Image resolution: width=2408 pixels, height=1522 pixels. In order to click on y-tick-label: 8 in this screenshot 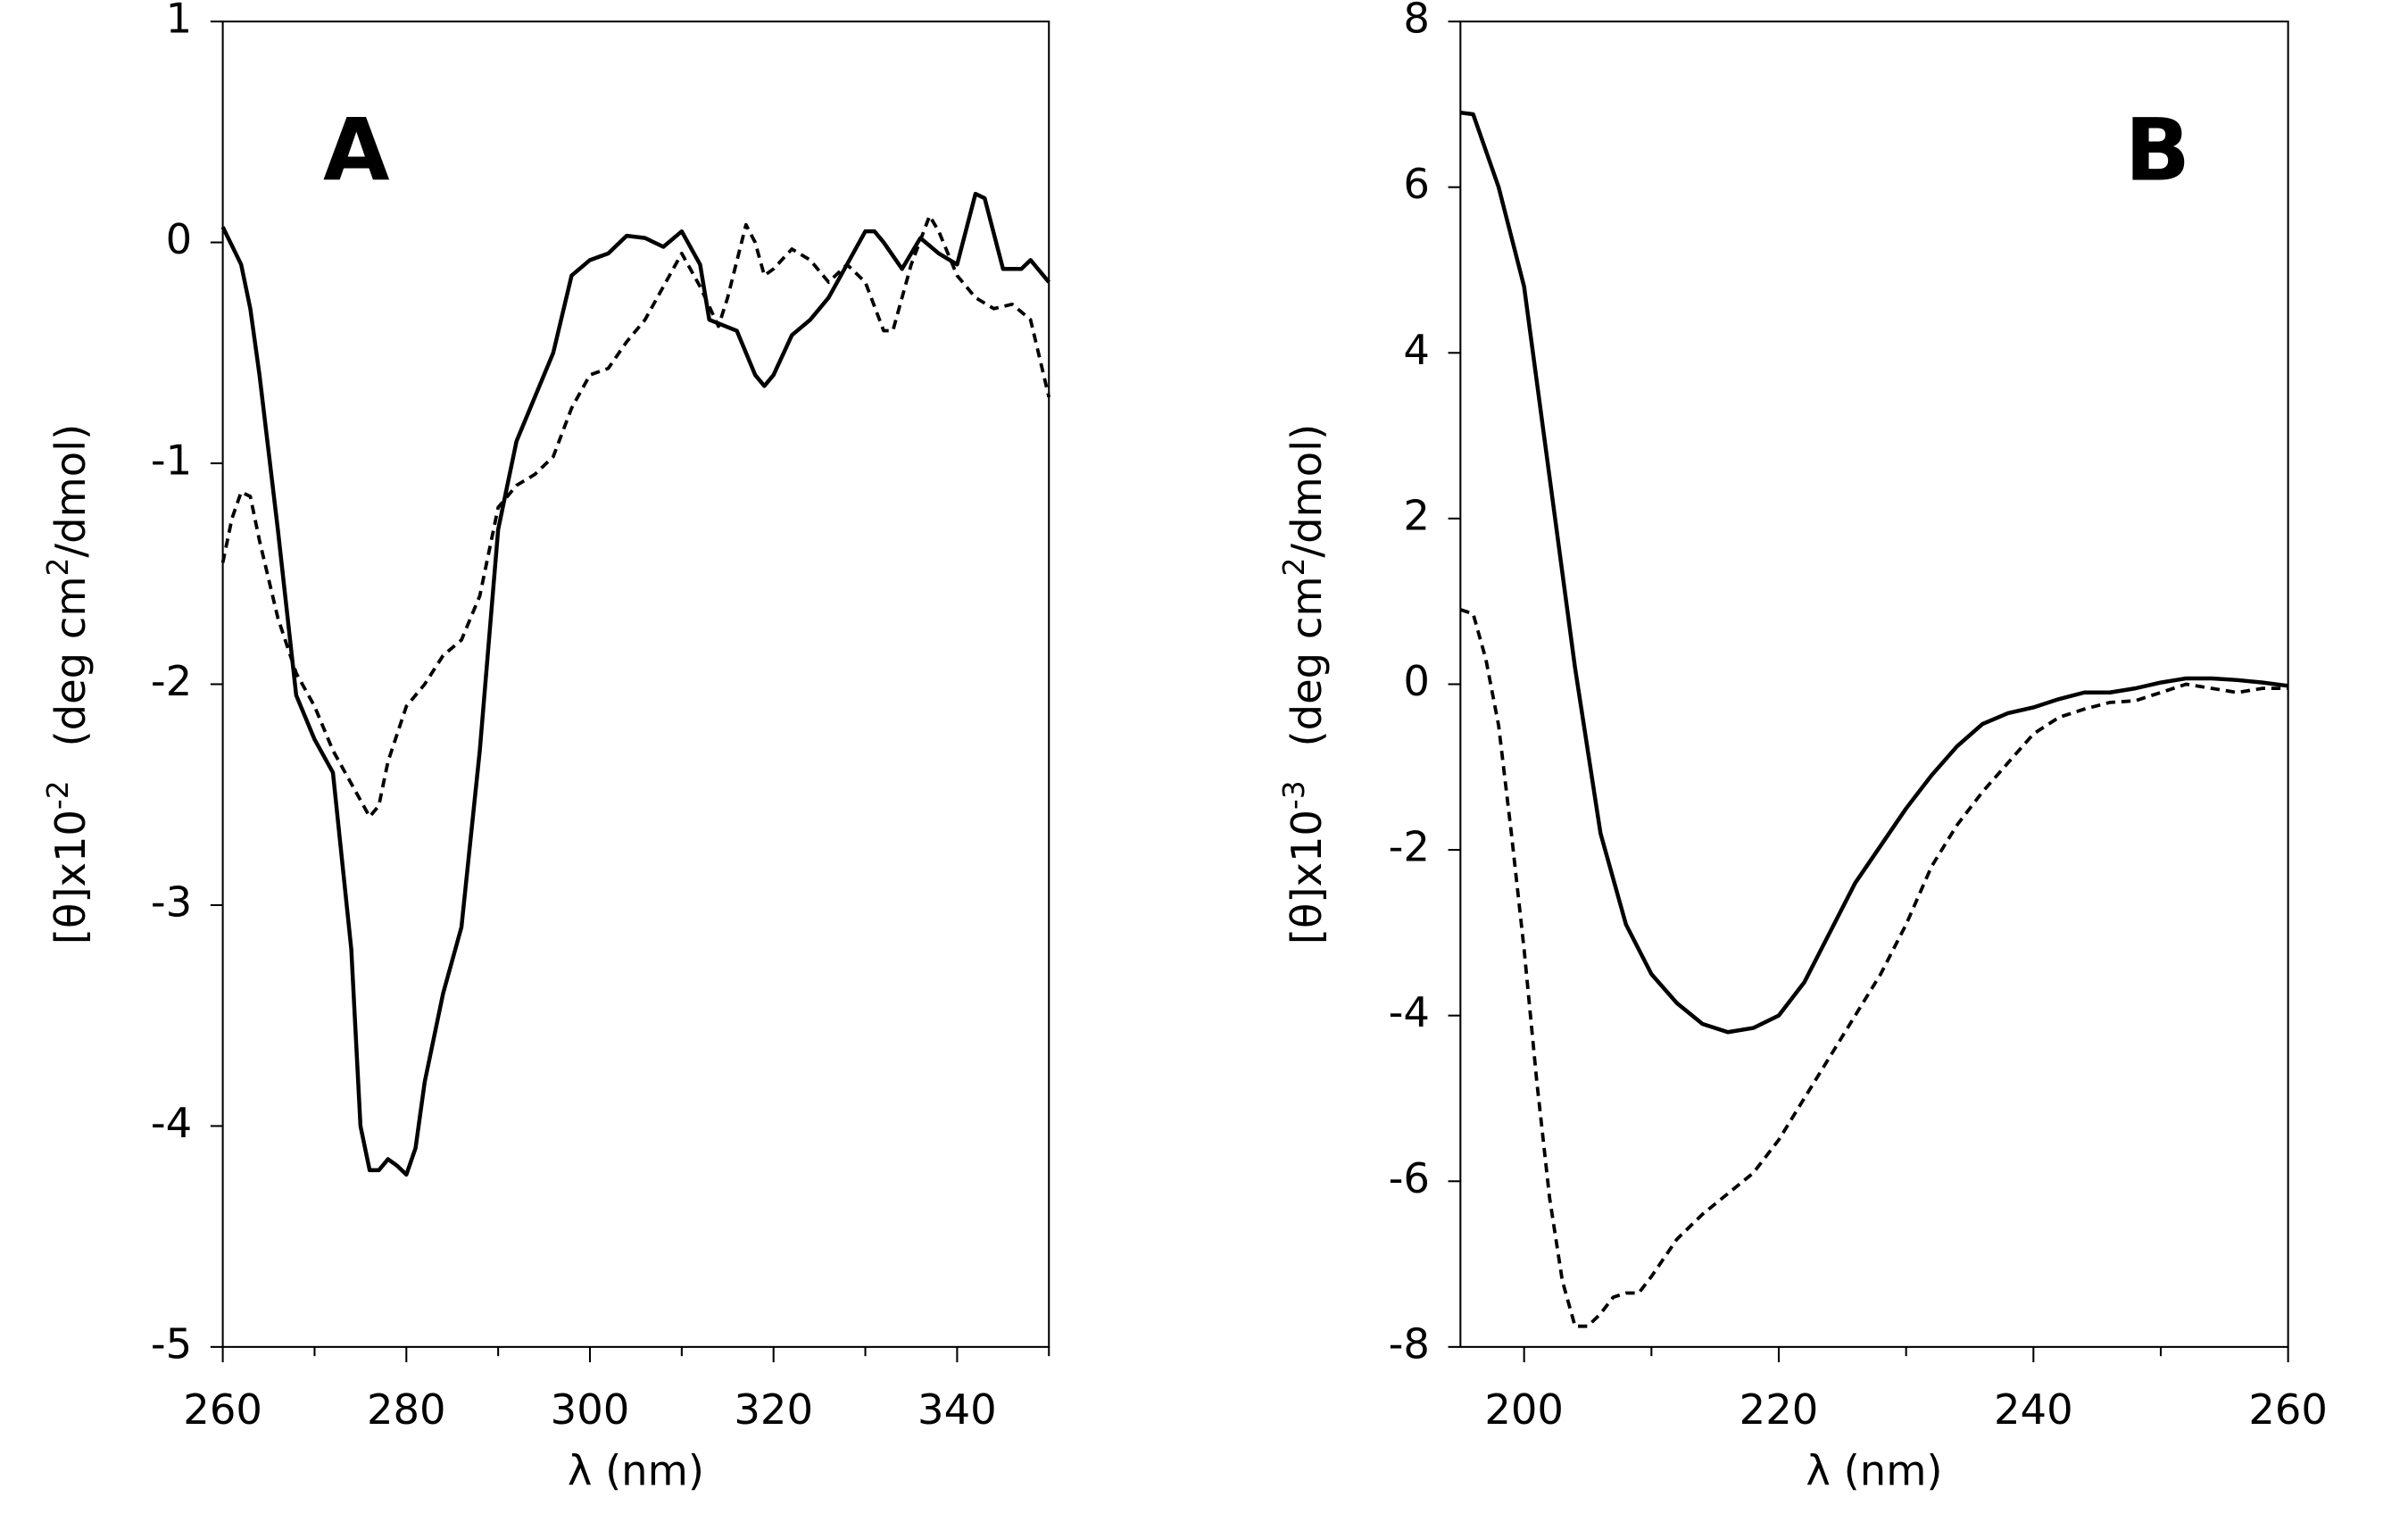, I will do `click(1416, 21)`.